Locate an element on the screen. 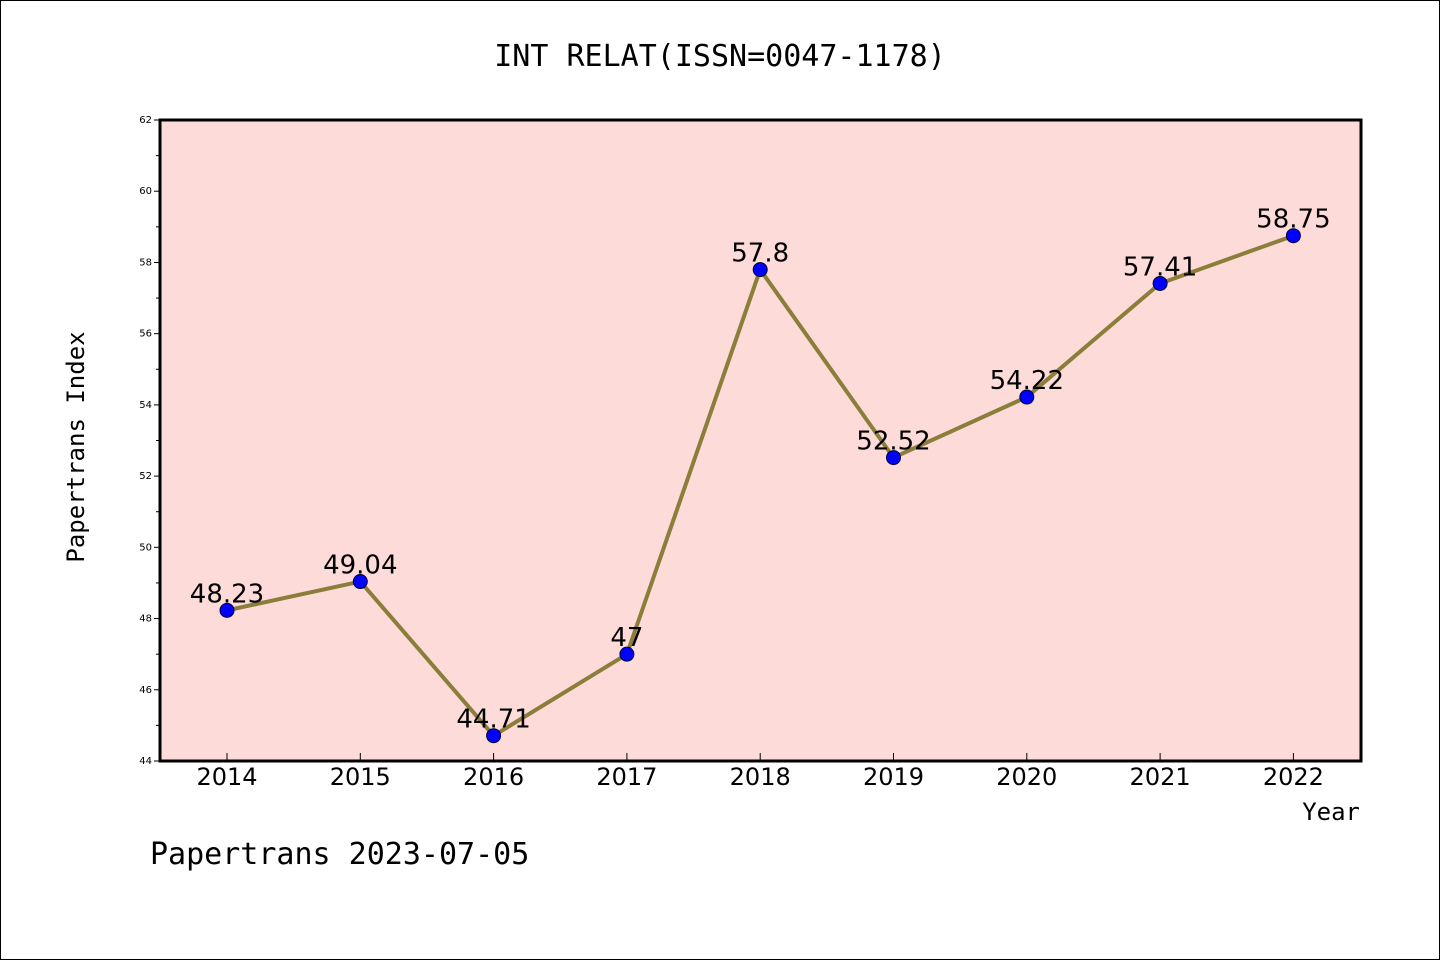 This screenshot has height=960, width=1440. data-label: 58.75 is located at coordinates (1293, 220).